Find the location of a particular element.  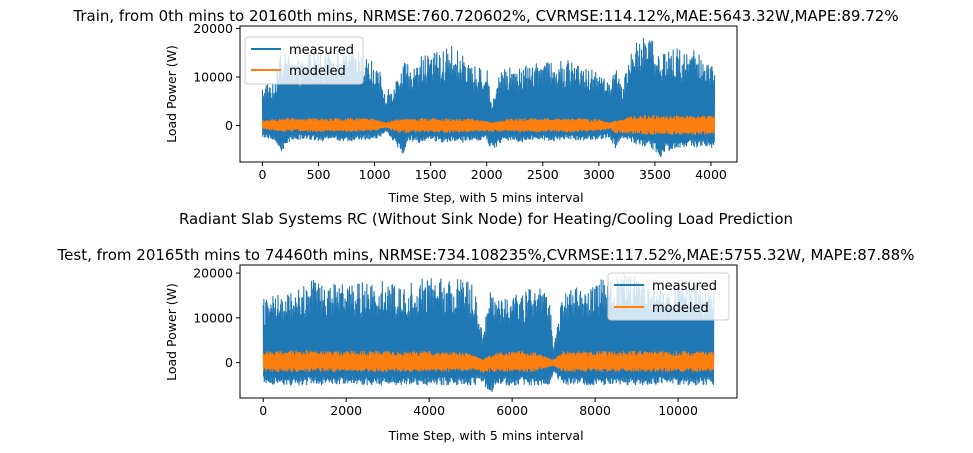

train-series-modeled is located at coordinates (488, 124).